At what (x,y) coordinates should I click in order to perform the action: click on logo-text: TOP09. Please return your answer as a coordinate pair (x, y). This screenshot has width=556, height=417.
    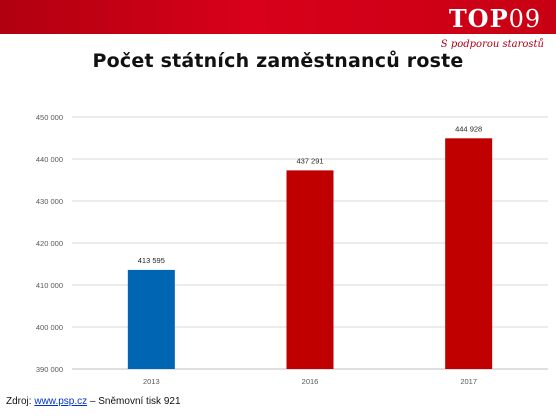
    Looking at the image, I should click on (495, 18).